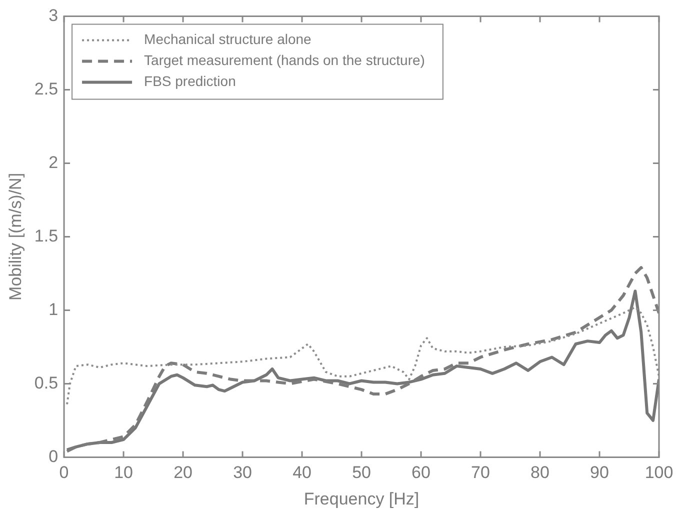  Describe the element at coordinates (46, 236) in the screenshot. I see `y-tick-label: 1.5` at that location.